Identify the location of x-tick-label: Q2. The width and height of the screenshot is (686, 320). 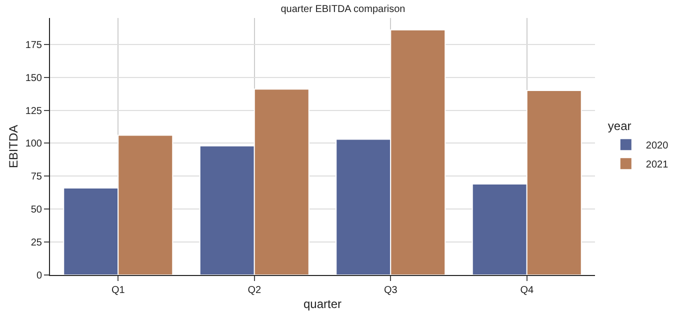
(255, 290).